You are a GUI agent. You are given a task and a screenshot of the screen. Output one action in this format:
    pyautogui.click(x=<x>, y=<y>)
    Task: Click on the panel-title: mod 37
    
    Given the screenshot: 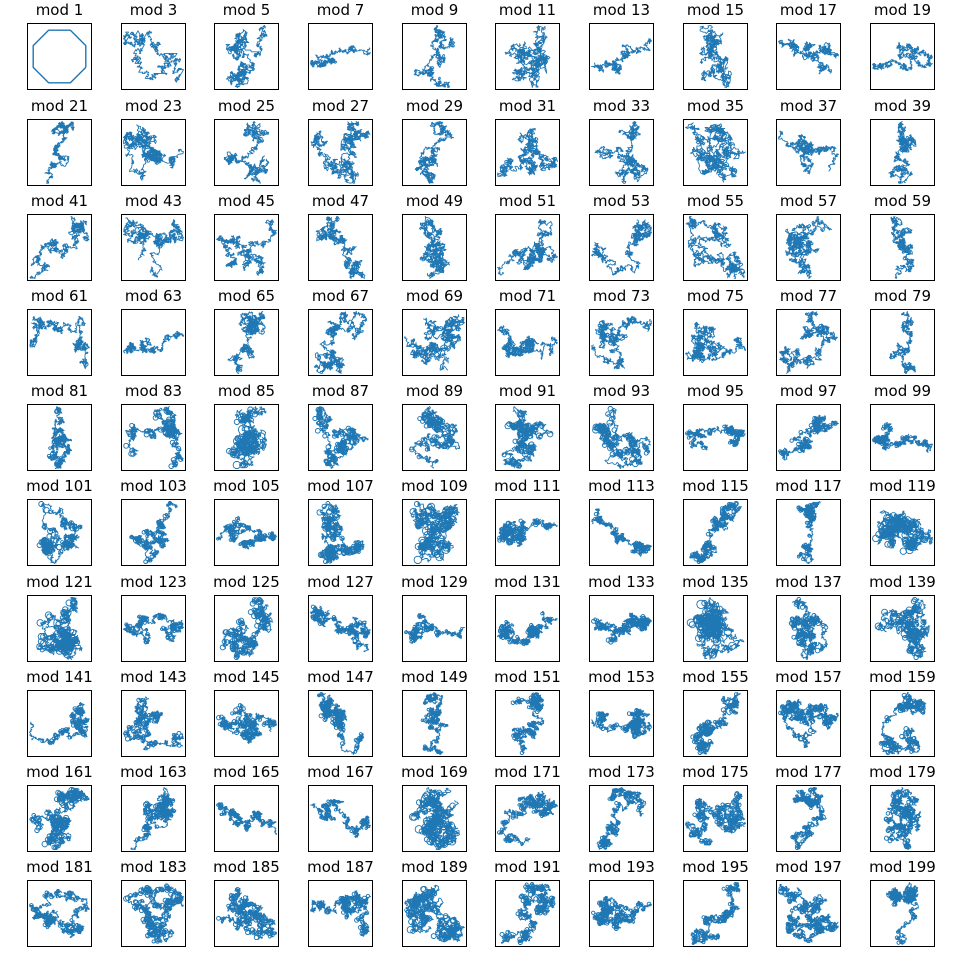 What is the action you would take?
    pyautogui.click(x=808, y=106)
    